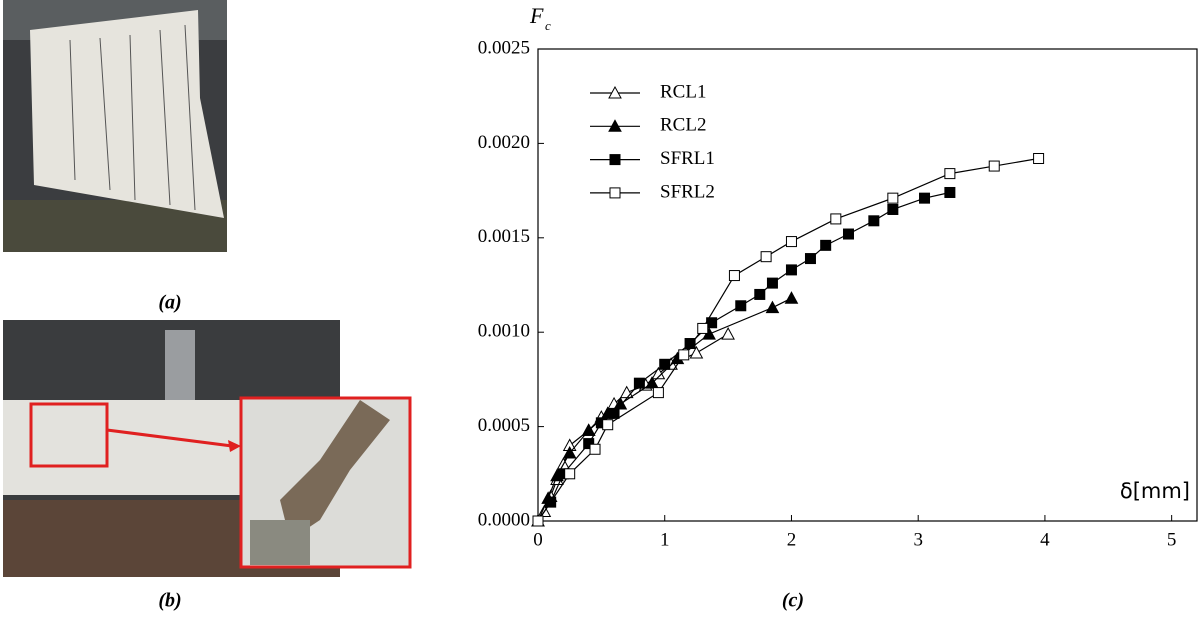 Image resolution: width=1200 pixels, height=622 pixels. What do you see at coordinates (1155, 491) in the screenshot?
I see `x-axis-label: δ[mm]` at bounding box center [1155, 491].